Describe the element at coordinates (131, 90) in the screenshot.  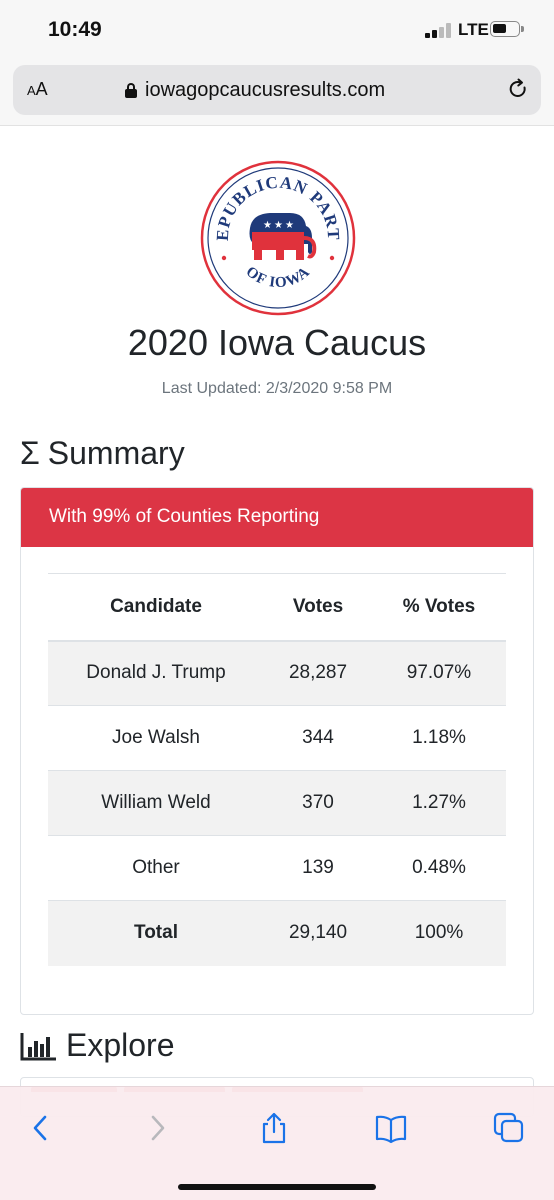
I see `lock-icon` at that location.